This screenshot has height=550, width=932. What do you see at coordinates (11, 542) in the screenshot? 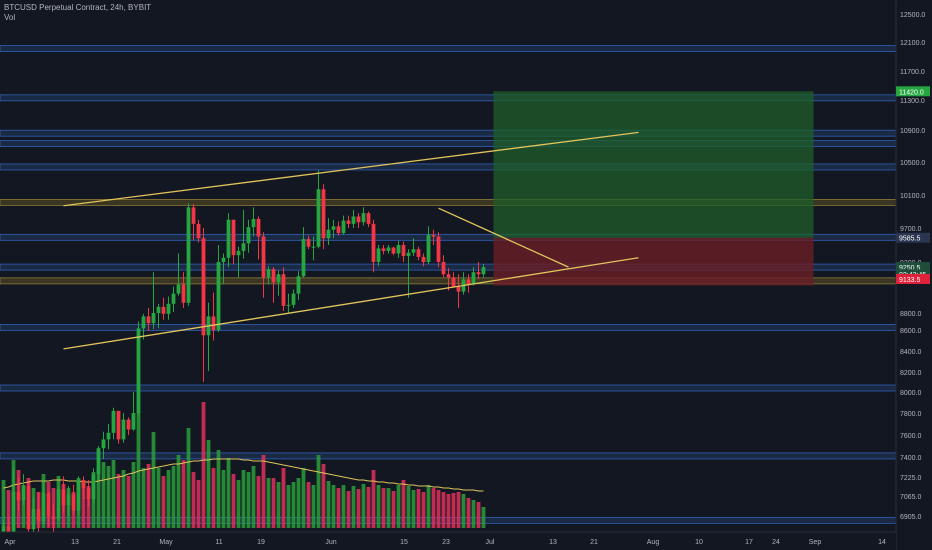
I see `time-tick-label: Apr` at bounding box center [11, 542].